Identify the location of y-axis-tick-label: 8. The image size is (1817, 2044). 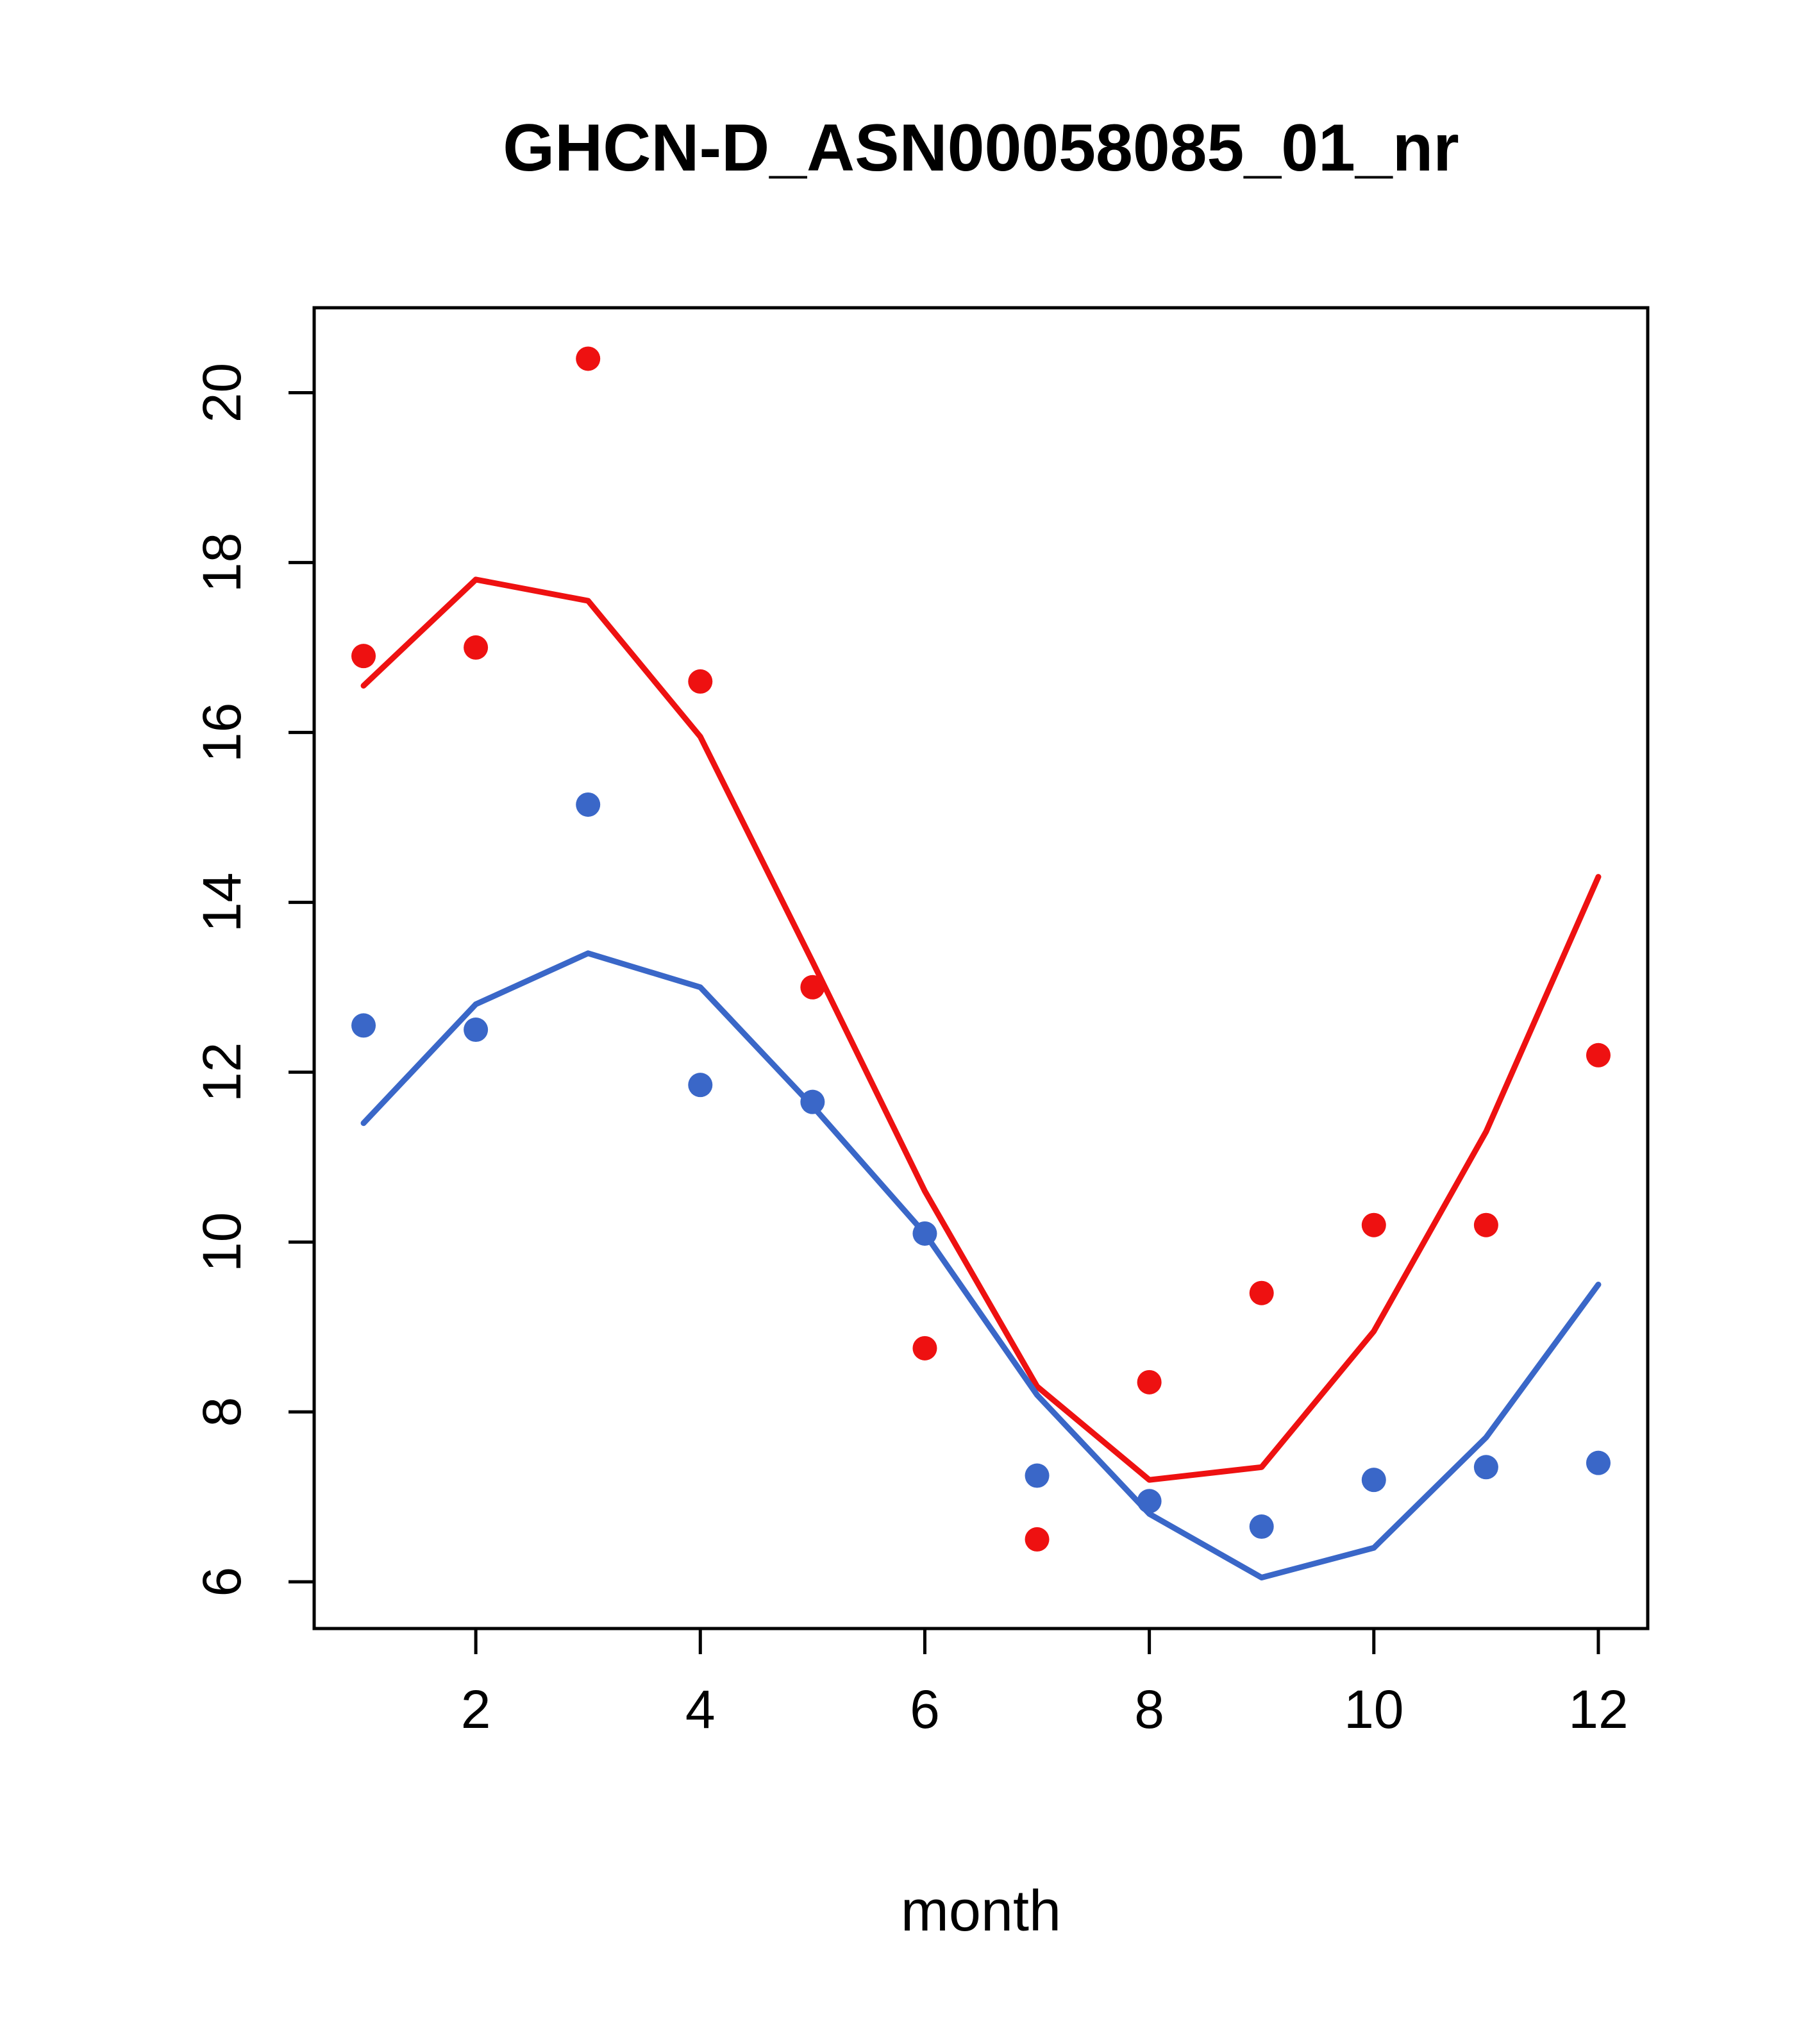
(222, 1412).